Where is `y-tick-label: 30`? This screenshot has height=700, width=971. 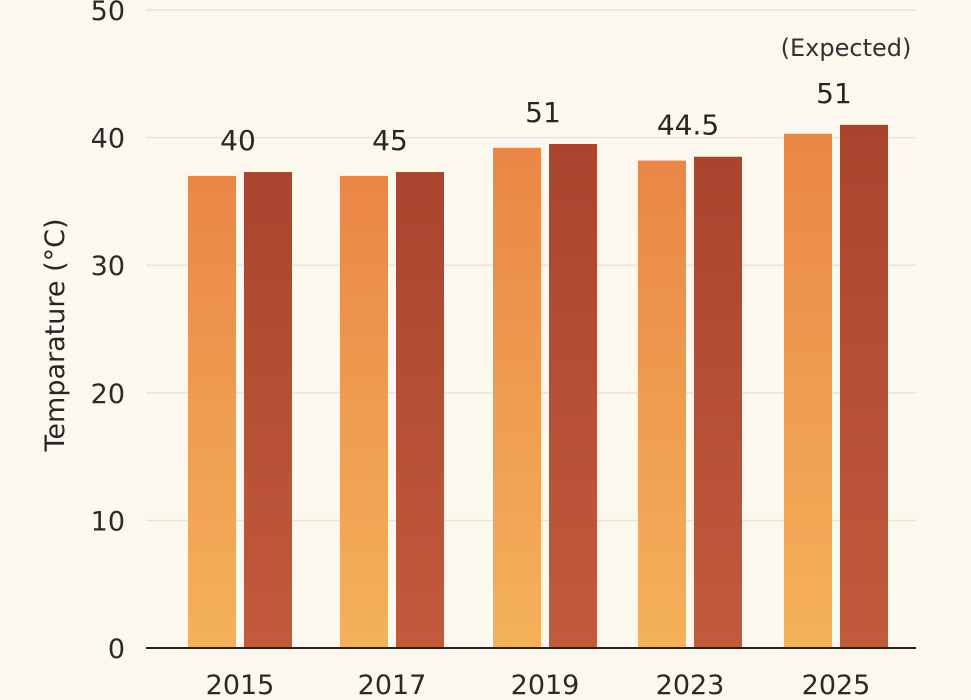 y-tick-label: 30 is located at coordinates (108, 266).